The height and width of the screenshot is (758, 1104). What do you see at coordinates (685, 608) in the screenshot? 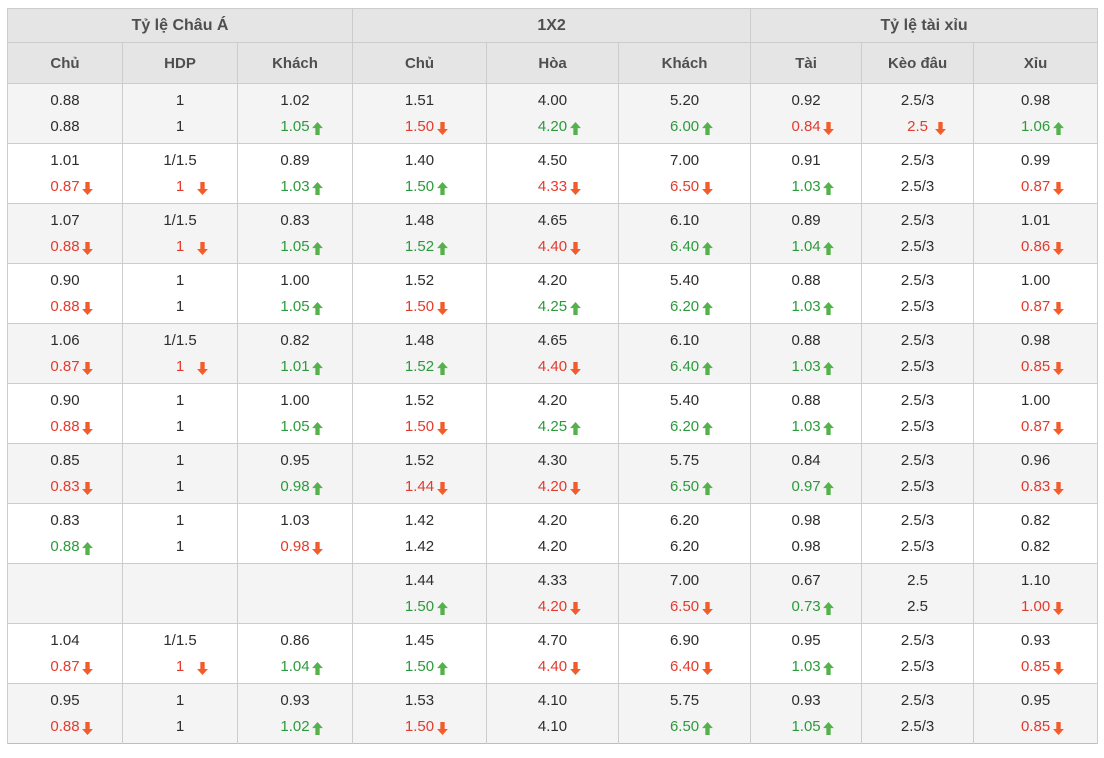
I see `odds-cell: 6.50` at bounding box center [685, 608].